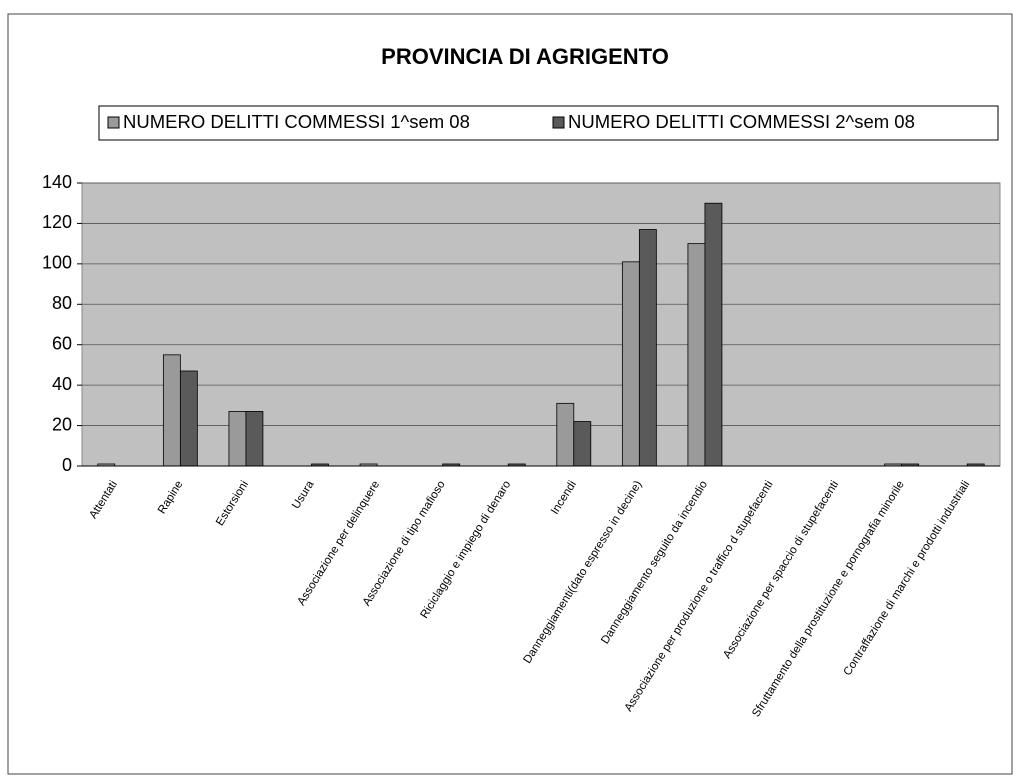 This screenshot has width=1018, height=777. I want to click on y-tick-label: 0, so click(67, 465).